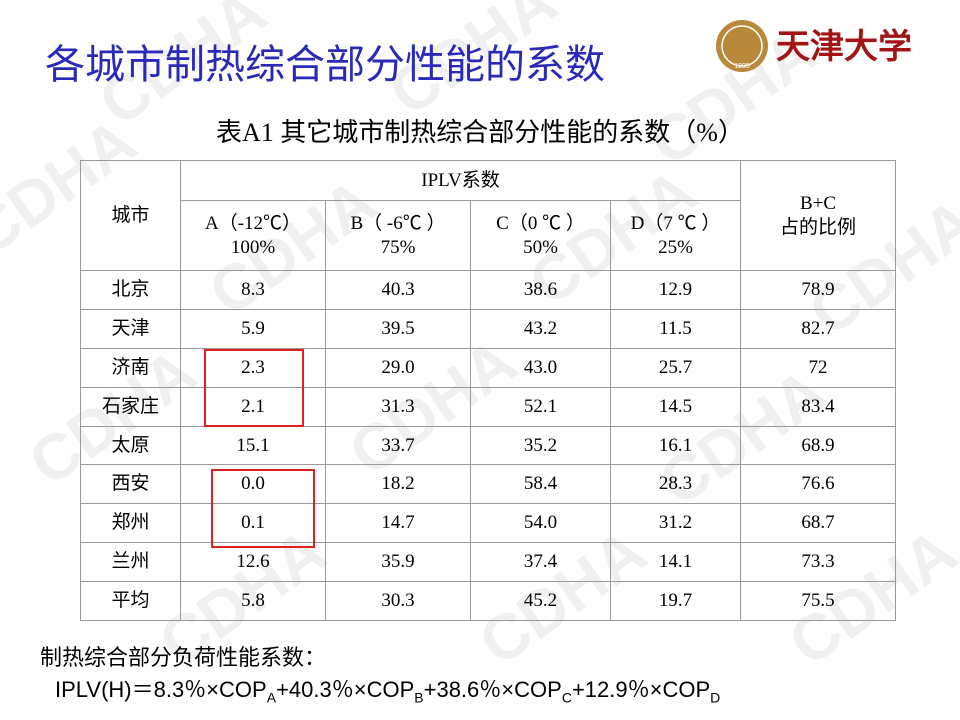 This screenshot has width=960, height=720. Describe the element at coordinates (818, 290) in the screenshot. I see `table-cell: 78.9` at that location.